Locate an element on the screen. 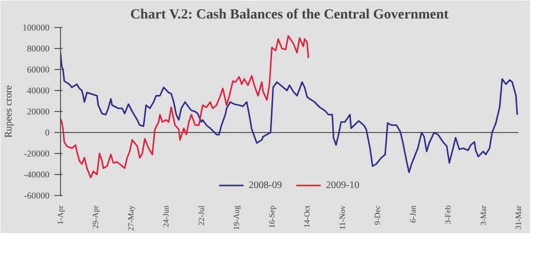 Image resolution: width=541 pixels, height=275 pixels. x-tick-label: 11-Nov is located at coordinates (342, 217).